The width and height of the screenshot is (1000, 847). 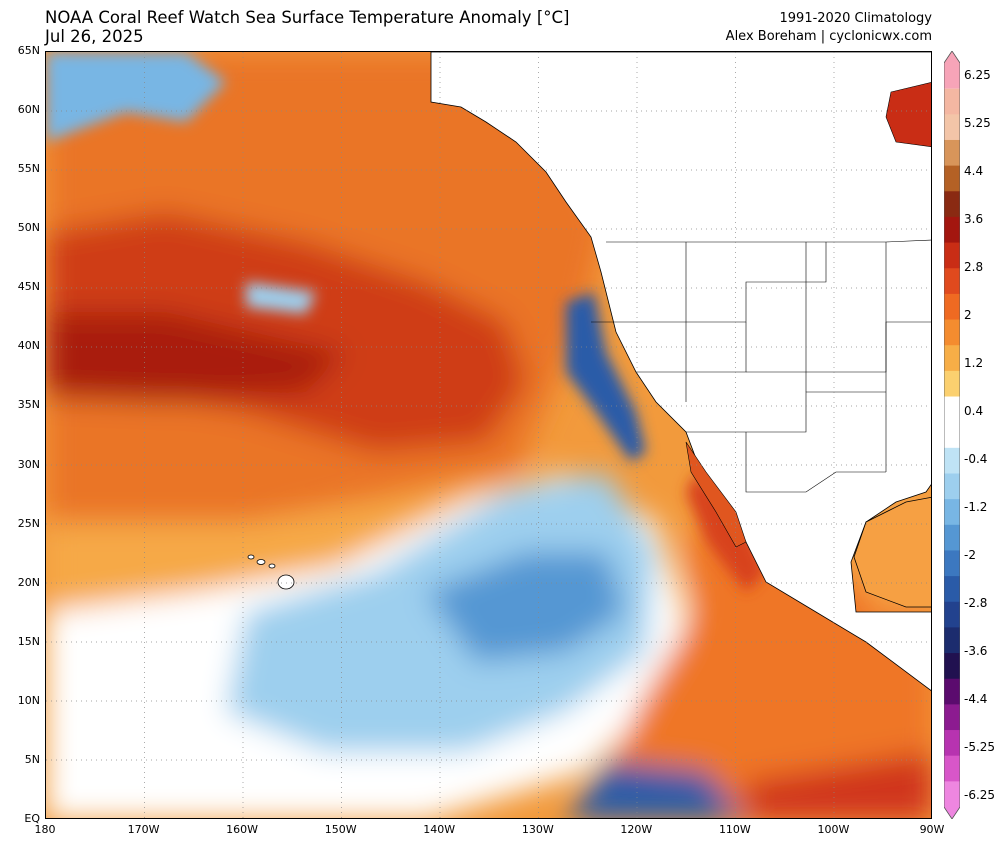 What do you see at coordinates (980, 795) in the screenshot?
I see `colorbar-tick-label: -6.25` at bounding box center [980, 795].